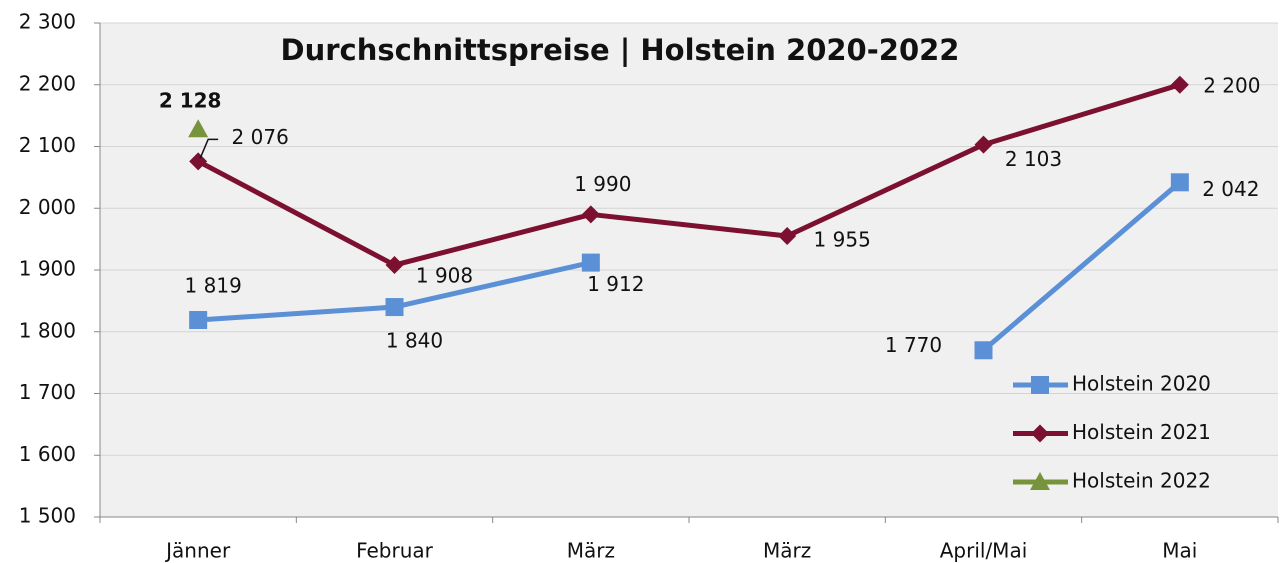 The width and height of the screenshot is (1284, 563). Describe the element at coordinates (47, 454) in the screenshot. I see `y-tick-label: 1 600` at that location.